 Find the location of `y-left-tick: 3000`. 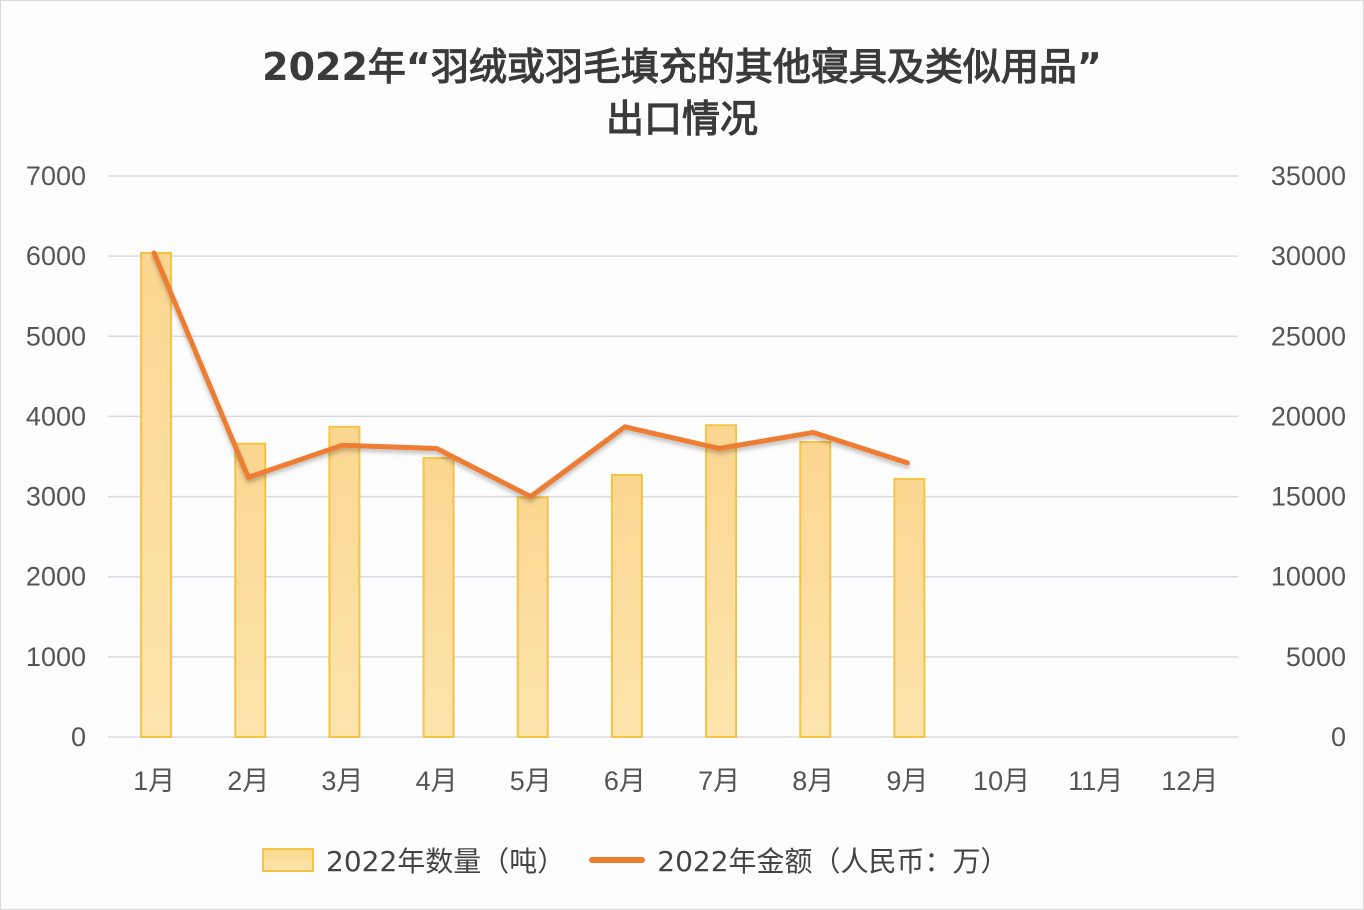

y-left-tick: 3000 is located at coordinates (56, 497).